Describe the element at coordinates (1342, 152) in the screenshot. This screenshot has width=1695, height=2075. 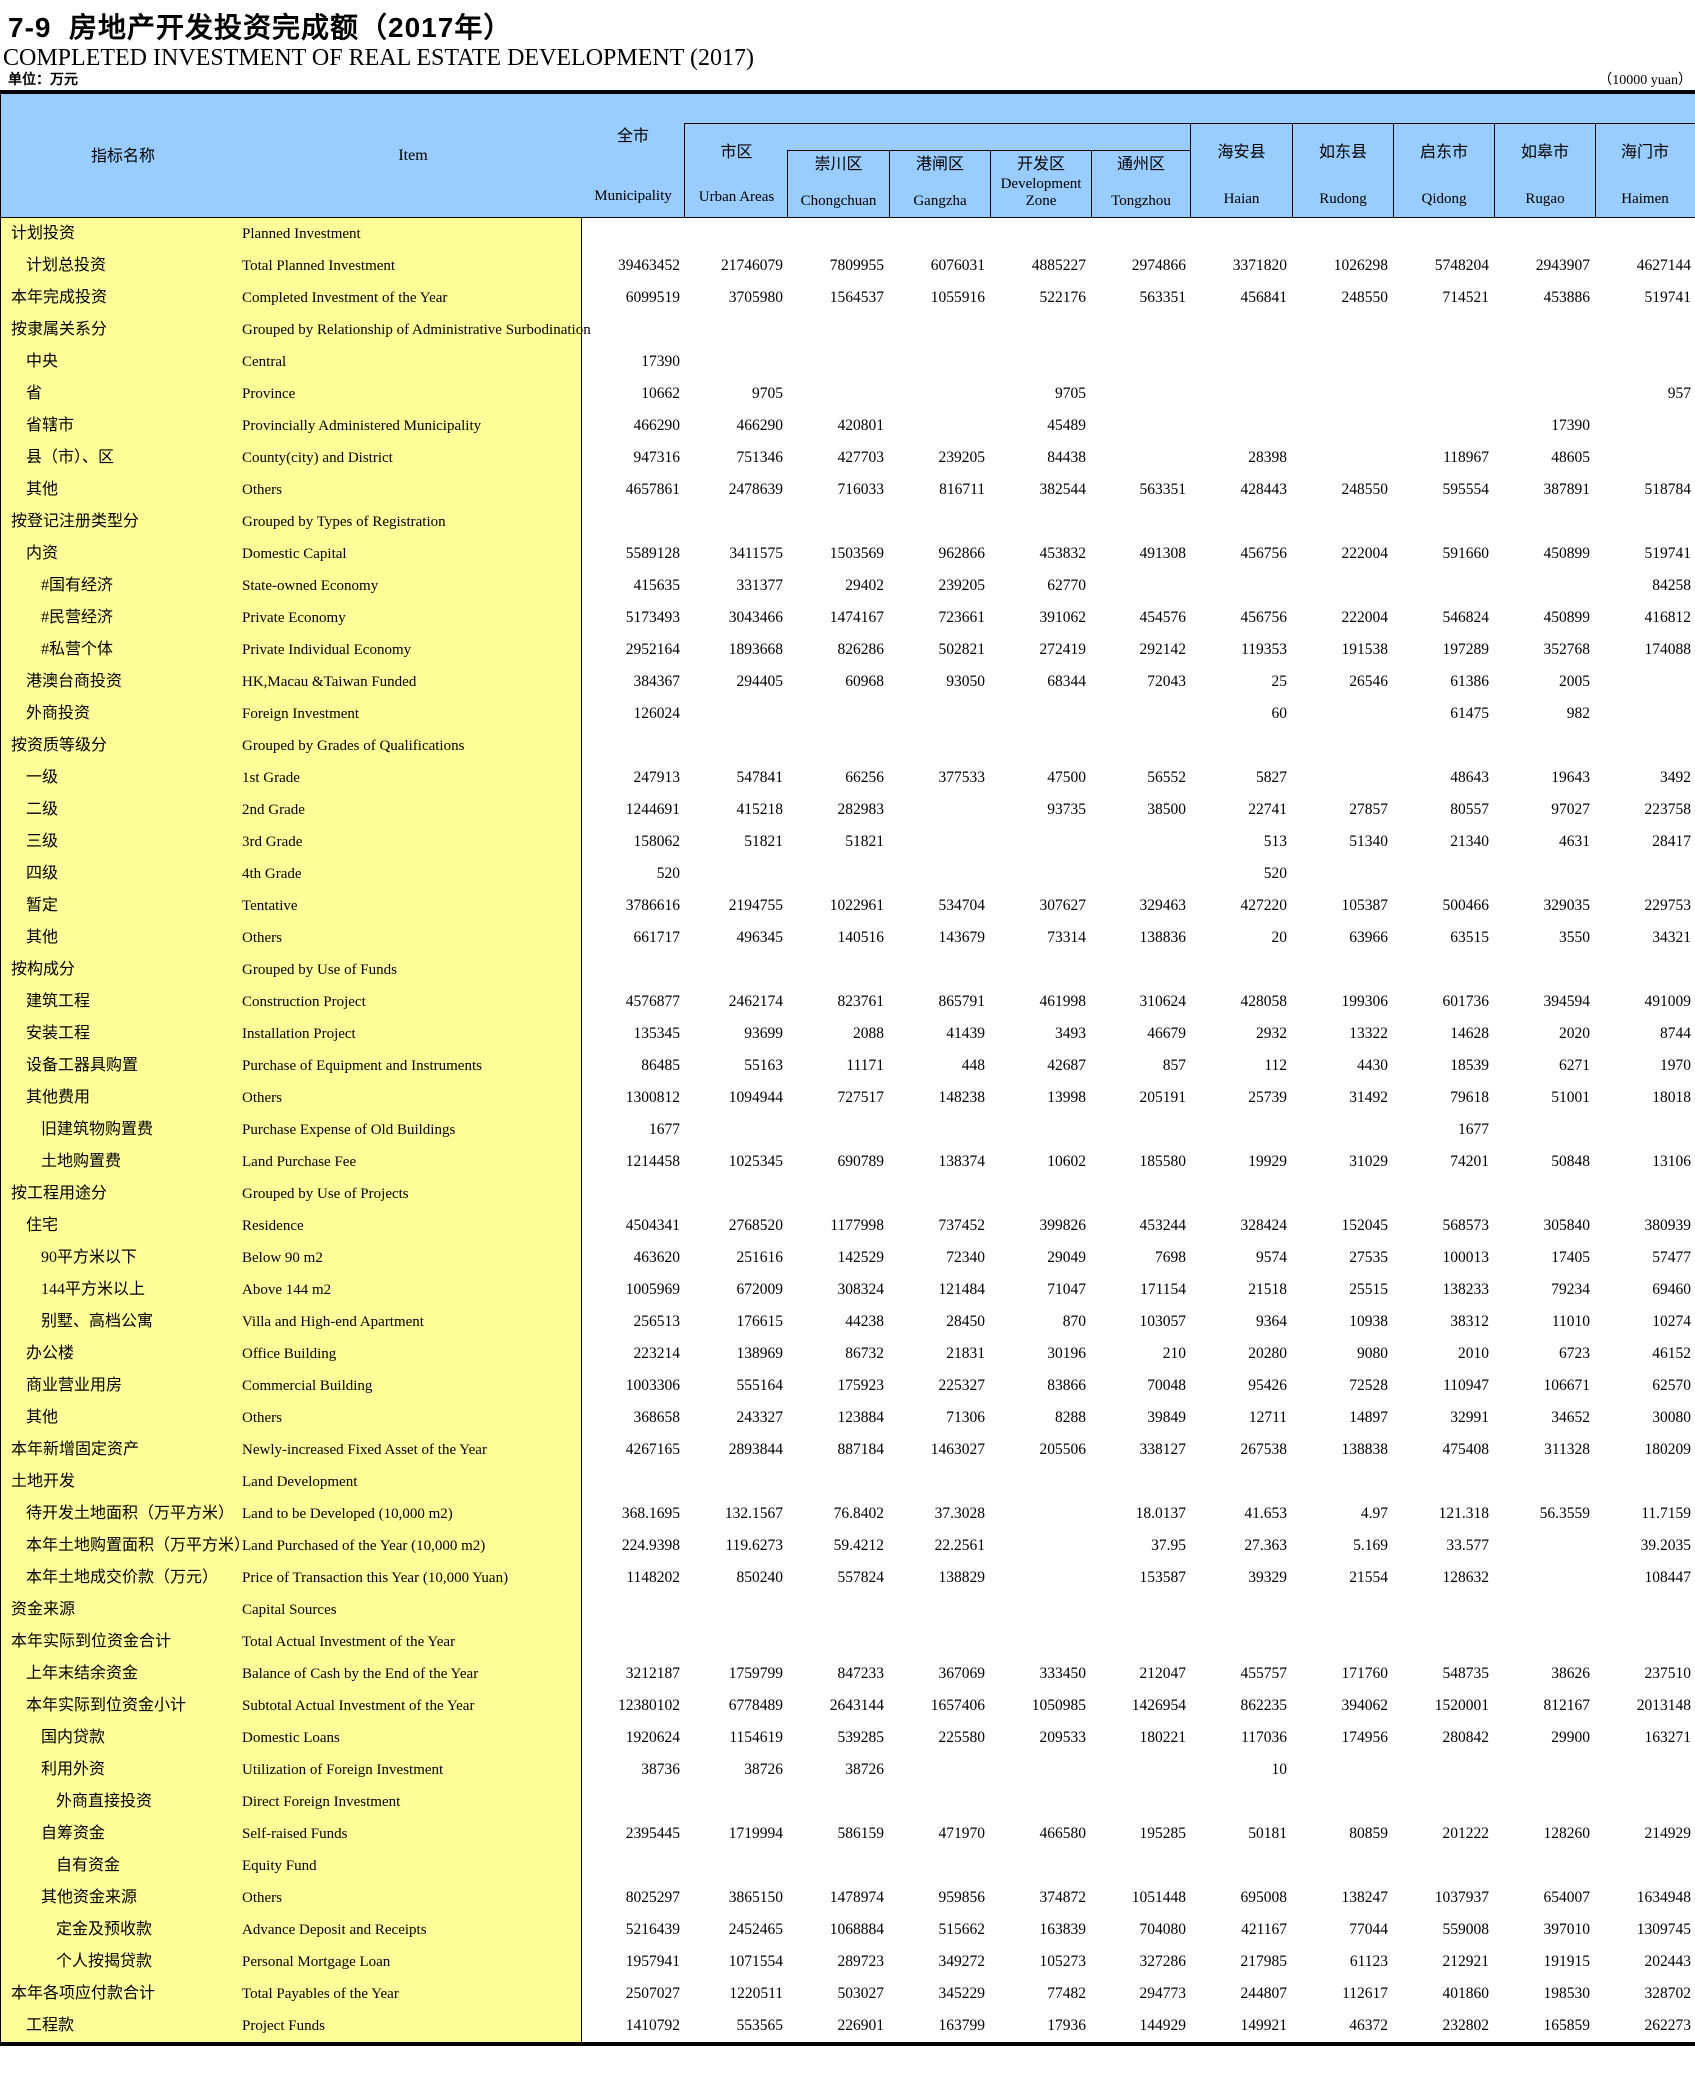
I see `col-header-zh: 如东县` at that location.